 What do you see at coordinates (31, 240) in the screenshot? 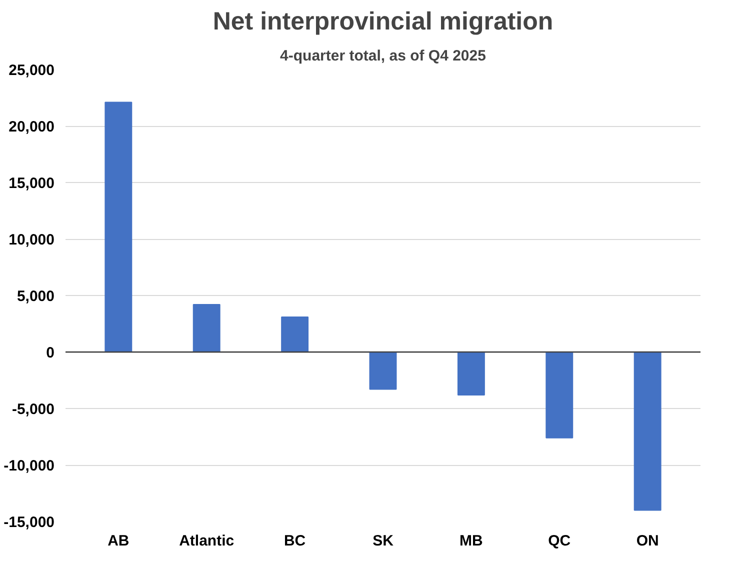
I see `y-tick-label: 10,000` at bounding box center [31, 240].